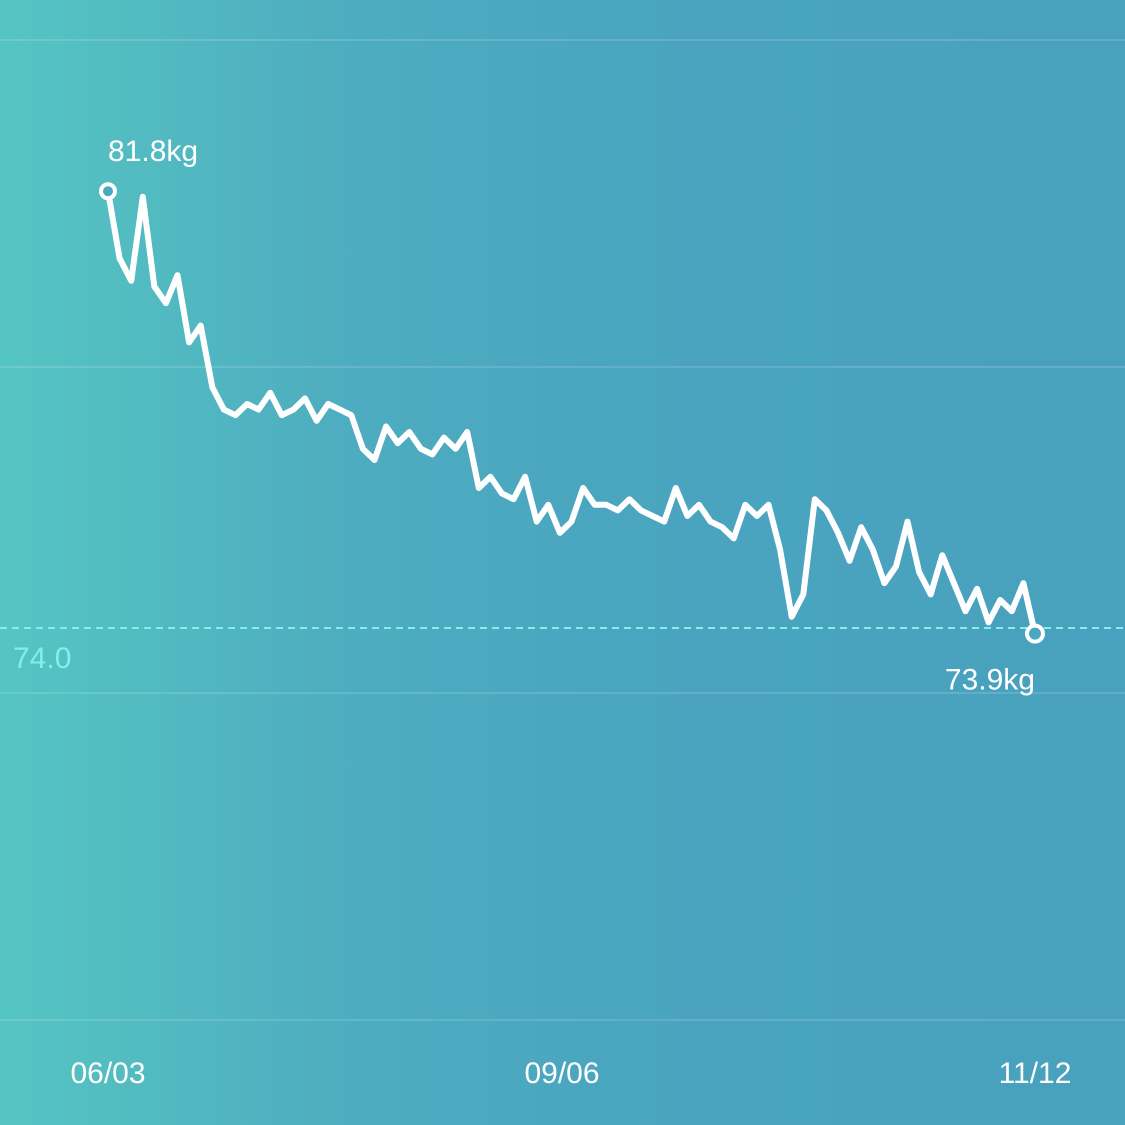 The height and width of the screenshot is (1125, 1125). What do you see at coordinates (1035, 1073) in the screenshot?
I see `x-tick-label-3: 11/12` at bounding box center [1035, 1073].